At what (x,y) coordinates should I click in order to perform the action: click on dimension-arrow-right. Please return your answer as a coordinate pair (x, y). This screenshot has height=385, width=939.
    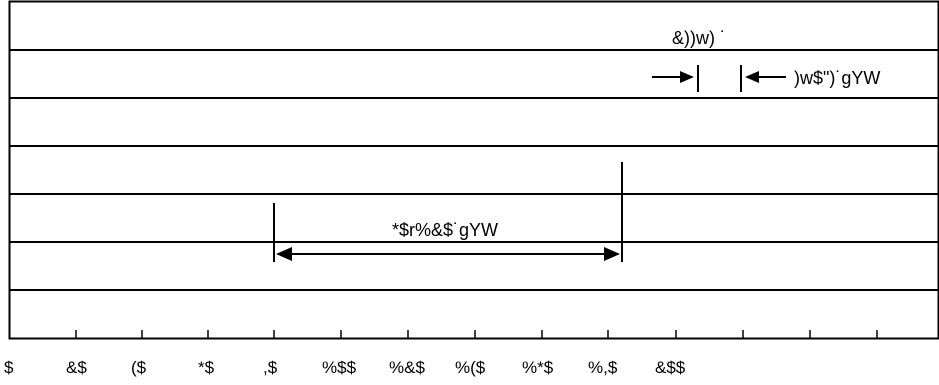
    Looking at the image, I should click on (612, 254).